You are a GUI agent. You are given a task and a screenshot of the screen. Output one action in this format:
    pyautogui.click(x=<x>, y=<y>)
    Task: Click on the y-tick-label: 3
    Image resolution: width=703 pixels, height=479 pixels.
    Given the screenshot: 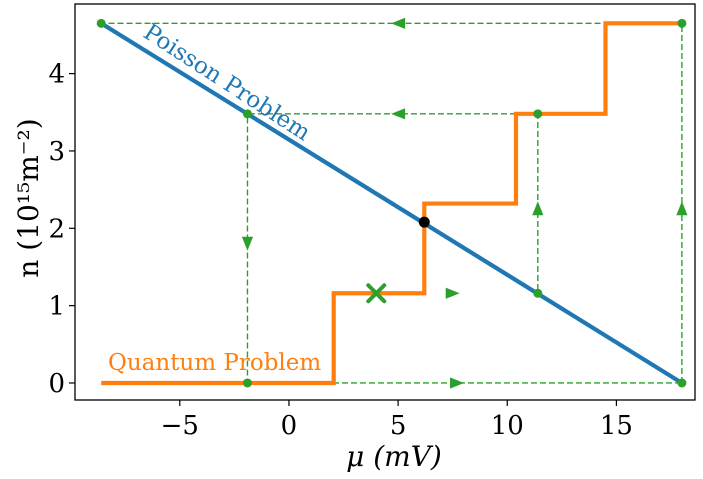 What is the action you would take?
    pyautogui.click(x=56, y=152)
    